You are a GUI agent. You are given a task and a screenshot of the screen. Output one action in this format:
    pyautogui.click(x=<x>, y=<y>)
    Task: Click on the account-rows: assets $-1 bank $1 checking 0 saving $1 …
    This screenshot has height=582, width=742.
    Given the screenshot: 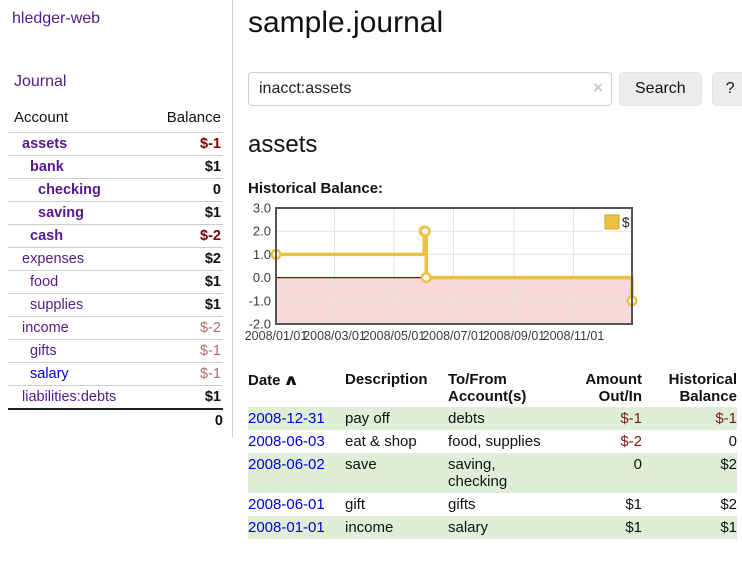 What is the action you would take?
    pyautogui.click(x=115, y=270)
    